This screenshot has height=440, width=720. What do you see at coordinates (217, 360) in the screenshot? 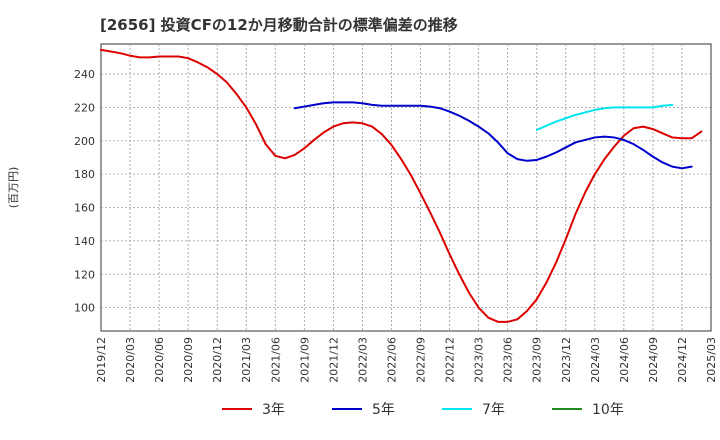
I see `x-tick-label: 2020/12` at bounding box center [217, 360].